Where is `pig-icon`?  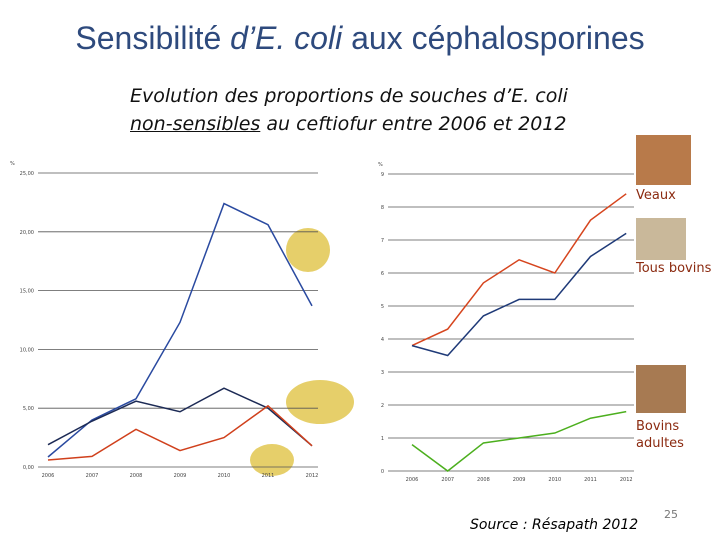 pig-icon is located at coordinates (320, 402).